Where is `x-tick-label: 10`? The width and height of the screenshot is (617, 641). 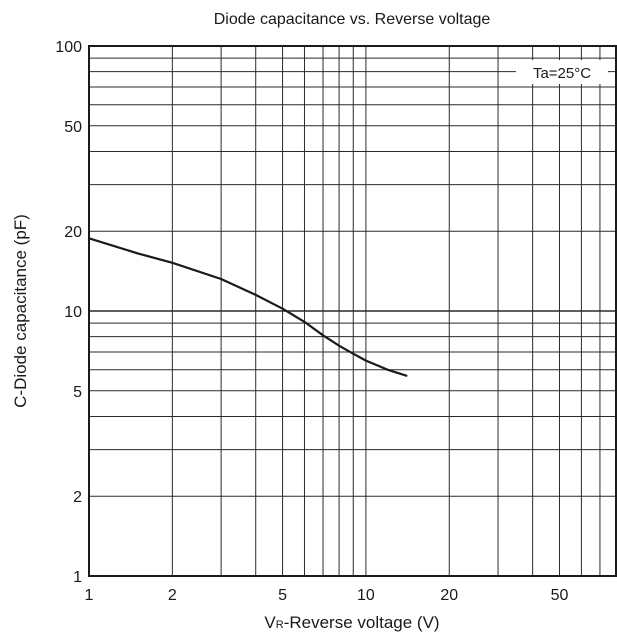 x-tick-label: 10 is located at coordinates (366, 595).